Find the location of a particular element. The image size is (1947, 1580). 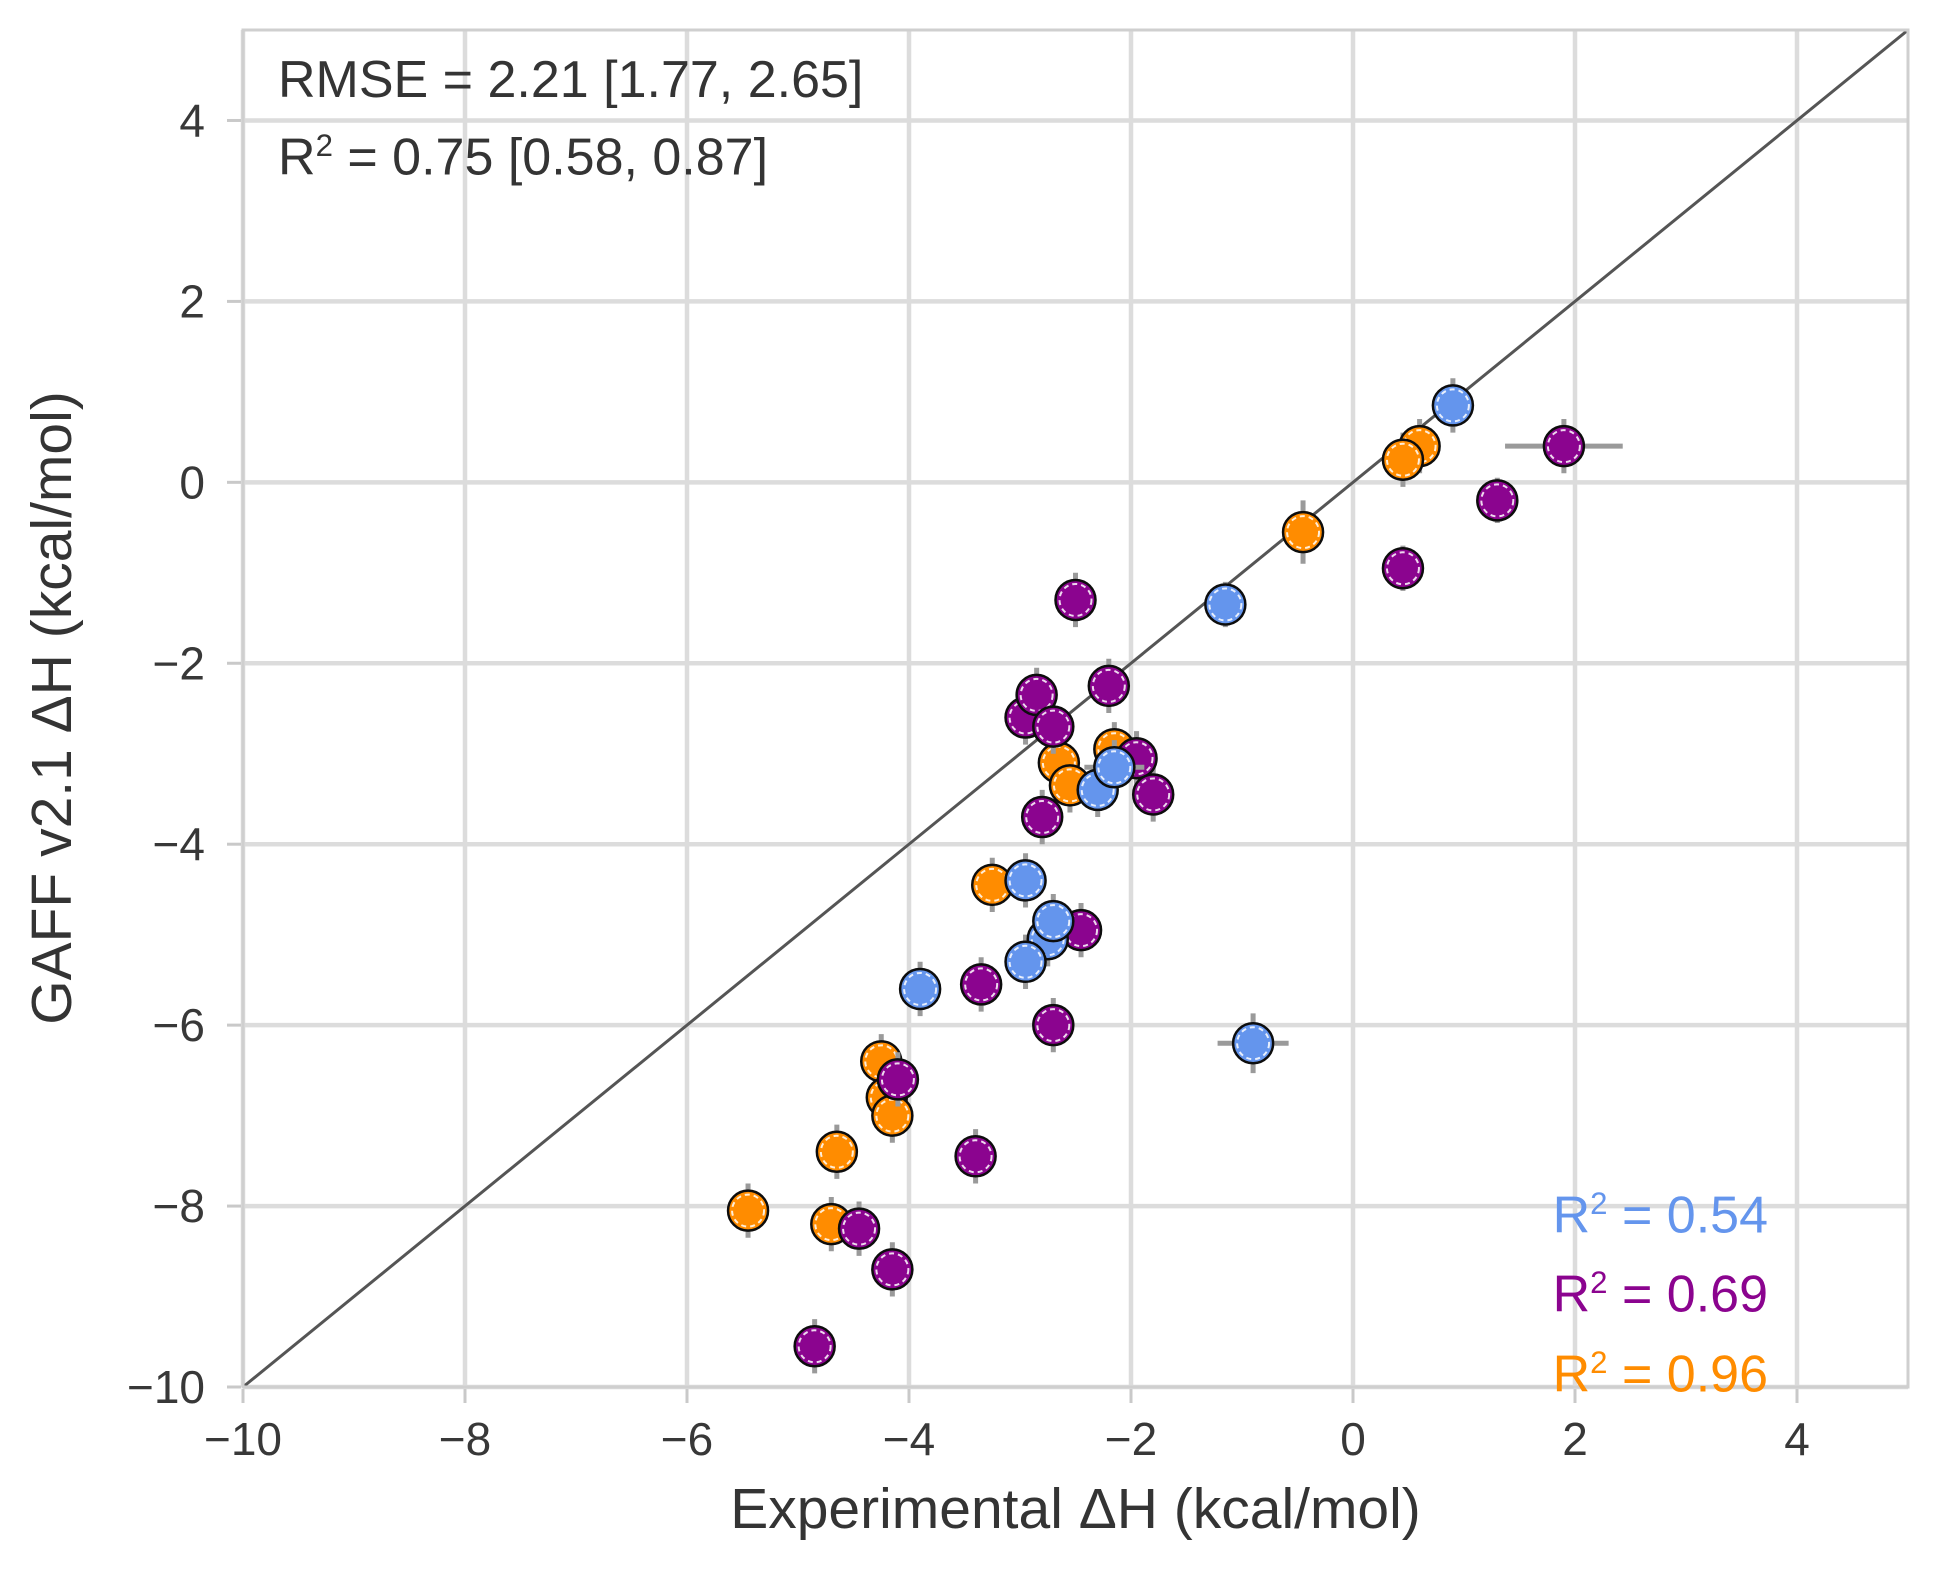

x-axis-label: Experimental ΔH (kcal/mol) is located at coordinates (1075, 1509).